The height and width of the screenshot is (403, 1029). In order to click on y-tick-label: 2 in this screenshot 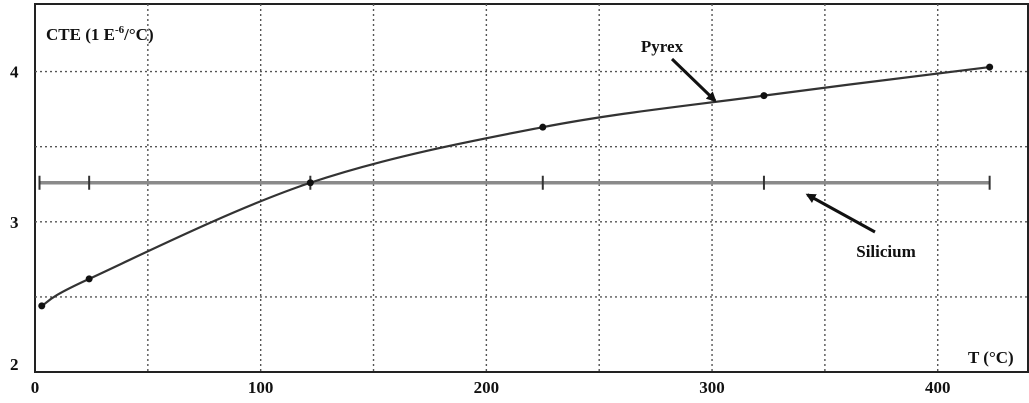, I will do `click(14, 364)`.